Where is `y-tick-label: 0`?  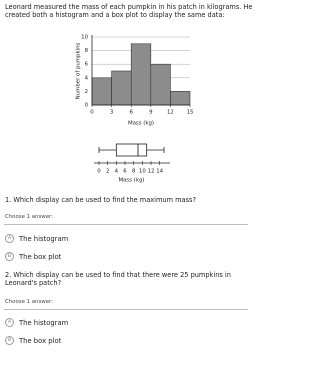
y-tick-label: 0 is located at coordinates (87, 106).